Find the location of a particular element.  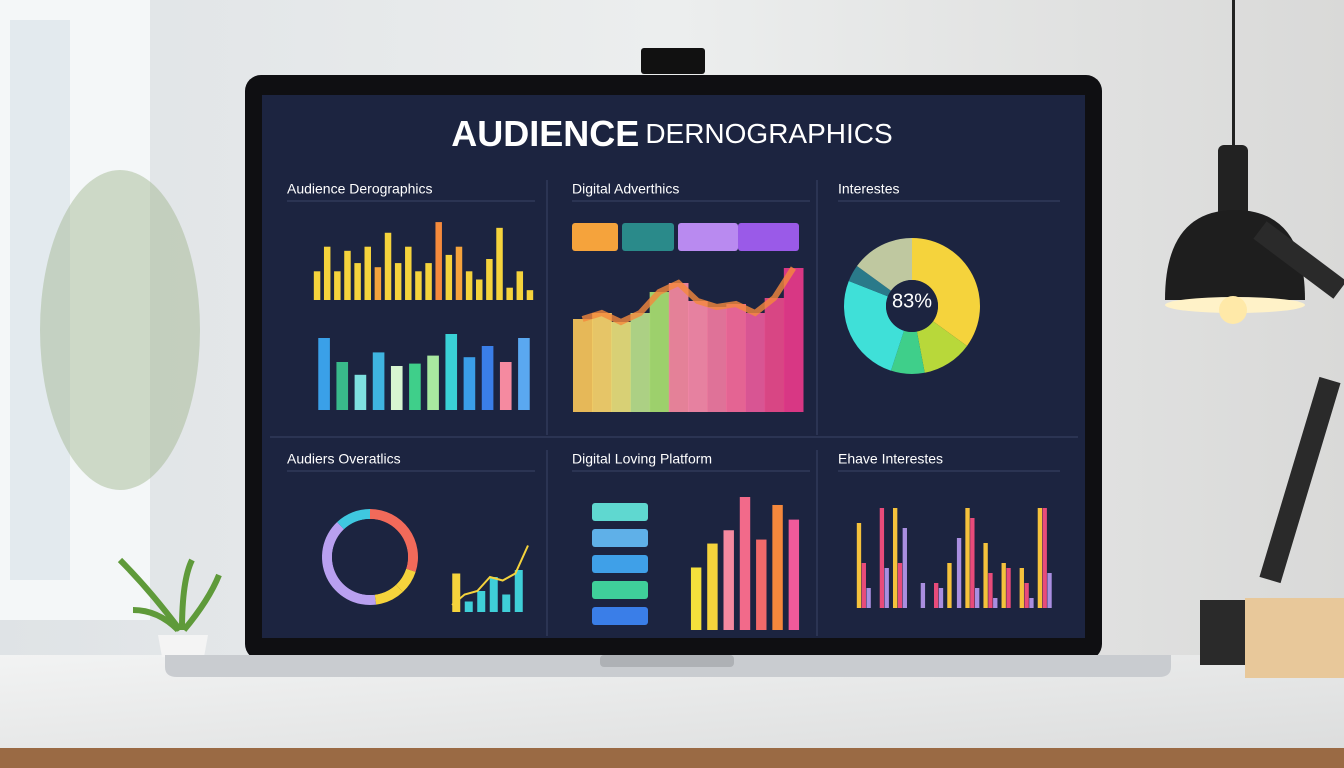

blurred-plant is located at coordinates (120, 330).